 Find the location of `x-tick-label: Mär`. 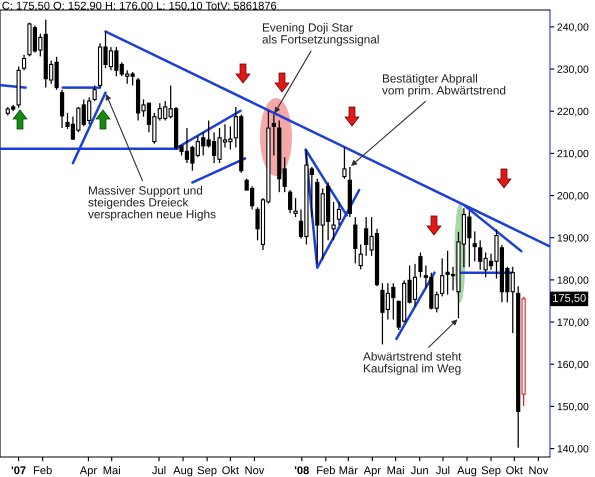

x-tick-label: Mär is located at coordinates (349, 470).